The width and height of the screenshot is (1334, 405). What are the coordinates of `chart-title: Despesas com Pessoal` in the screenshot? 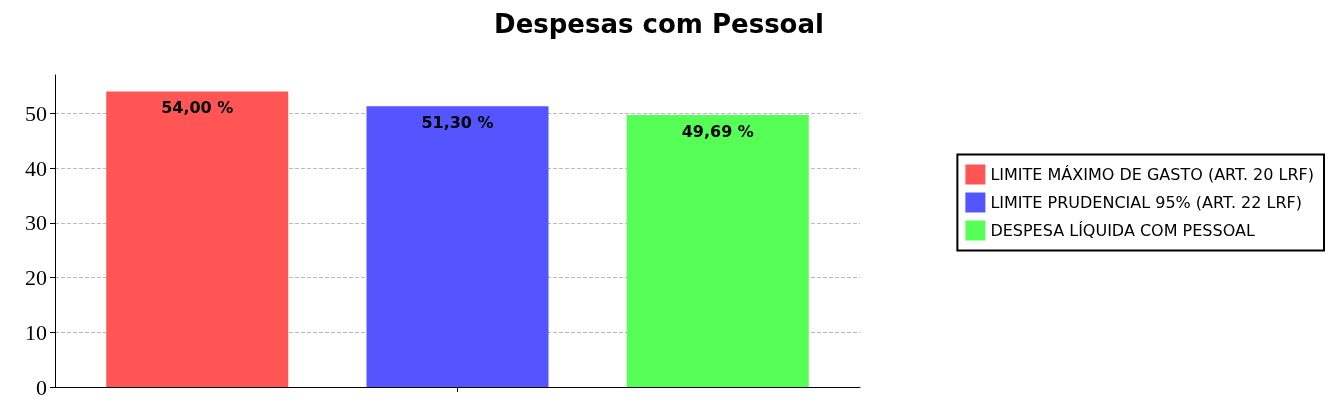 It's located at (659, 24).